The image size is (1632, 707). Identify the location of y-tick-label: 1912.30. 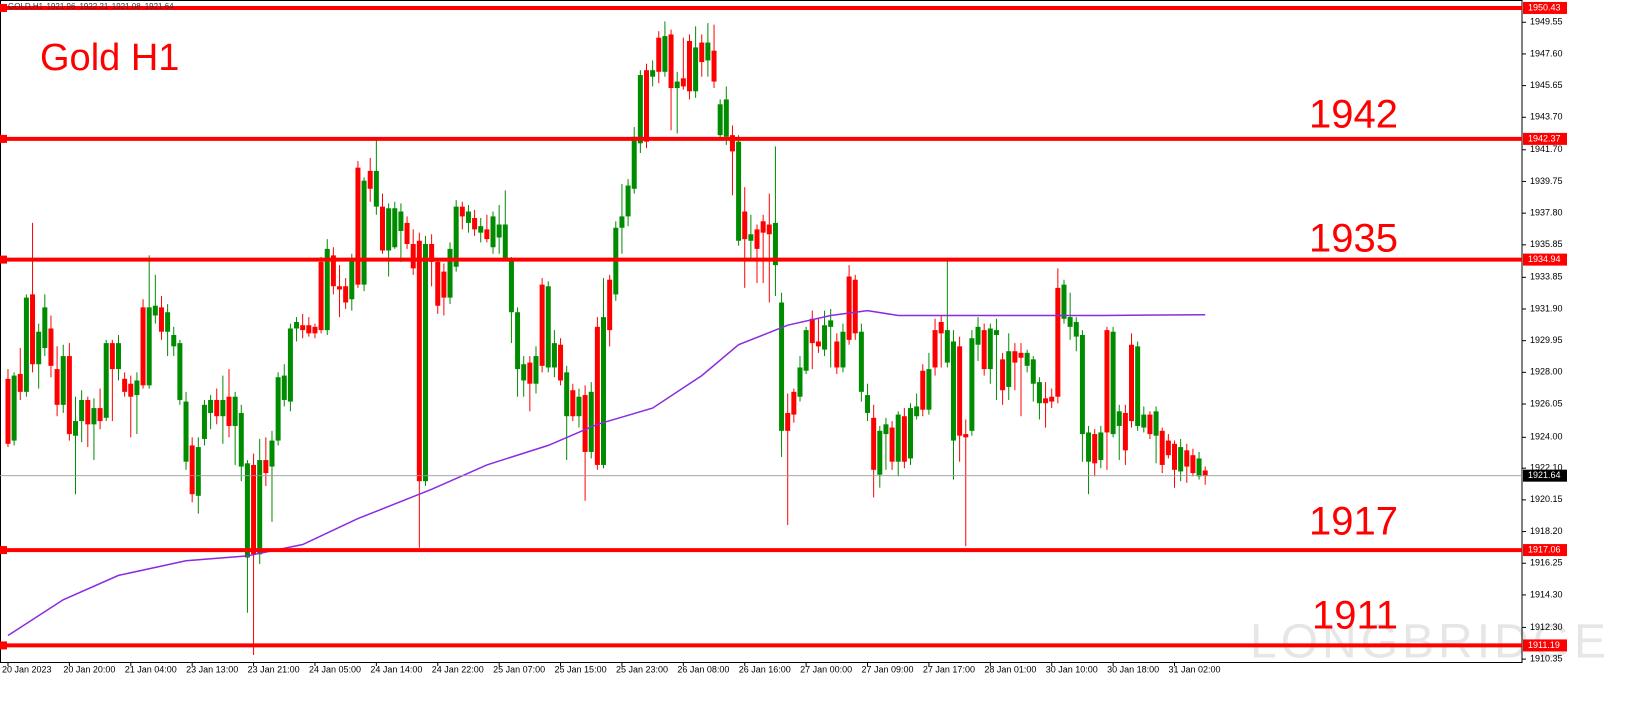
(1546, 627).